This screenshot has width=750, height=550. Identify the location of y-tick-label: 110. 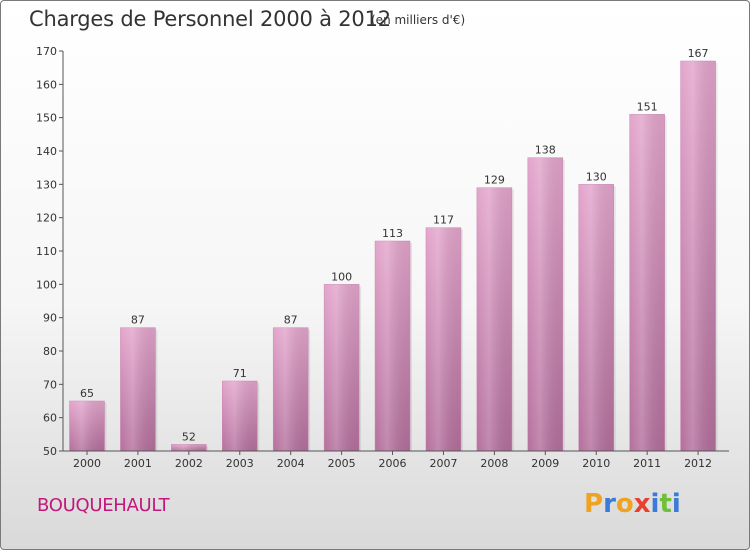
(46, 251).